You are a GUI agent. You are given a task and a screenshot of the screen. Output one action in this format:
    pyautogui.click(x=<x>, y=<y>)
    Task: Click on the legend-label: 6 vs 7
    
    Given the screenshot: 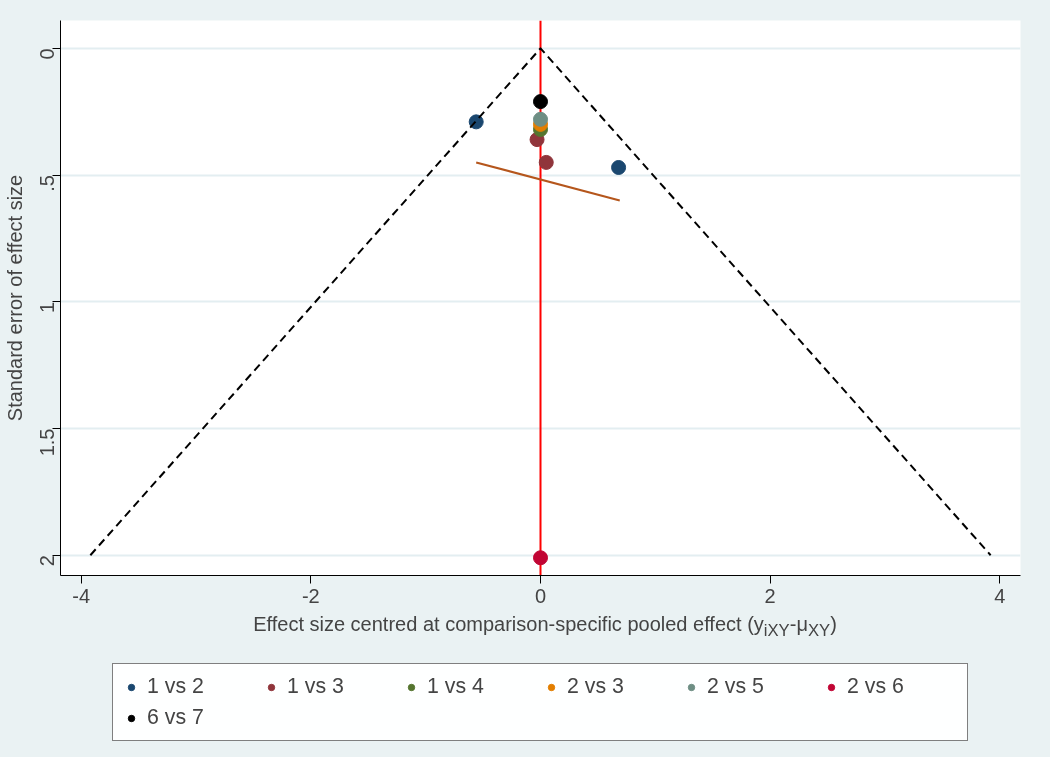 What is the action you would take?
    pyautogui.click(x=176, y=717)
    